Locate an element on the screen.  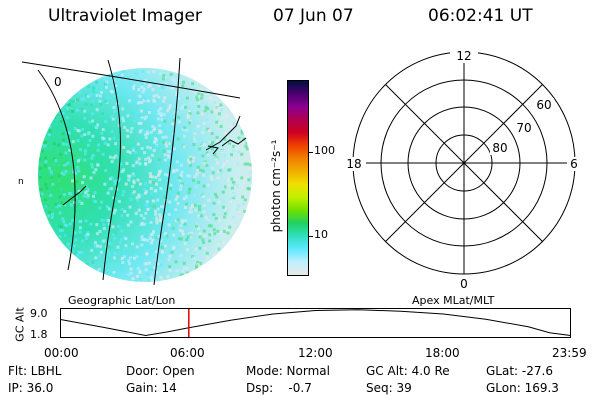
colorbar-tick-100-mark is located at coordinates (310, 152).